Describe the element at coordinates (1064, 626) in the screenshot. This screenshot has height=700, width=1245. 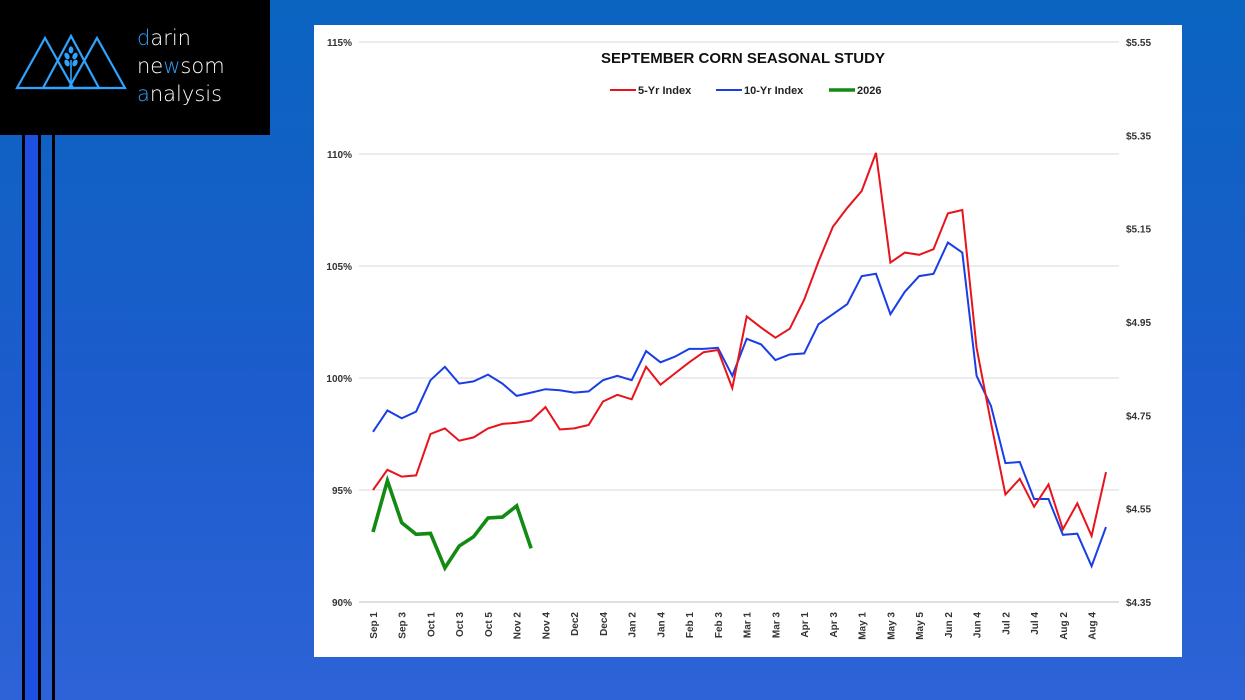
I see `x-tick-label: Aug 2` at that location.